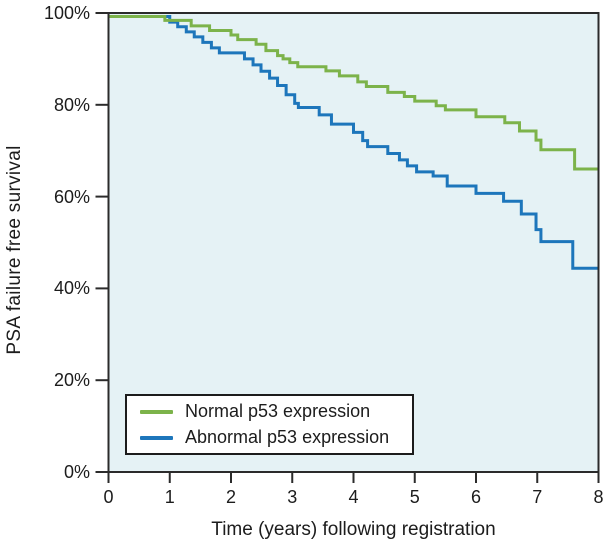 Image resolution: width=609 pixels, height=549 pixels. I want to click on x-tick-label: 1, so click(169, 497).